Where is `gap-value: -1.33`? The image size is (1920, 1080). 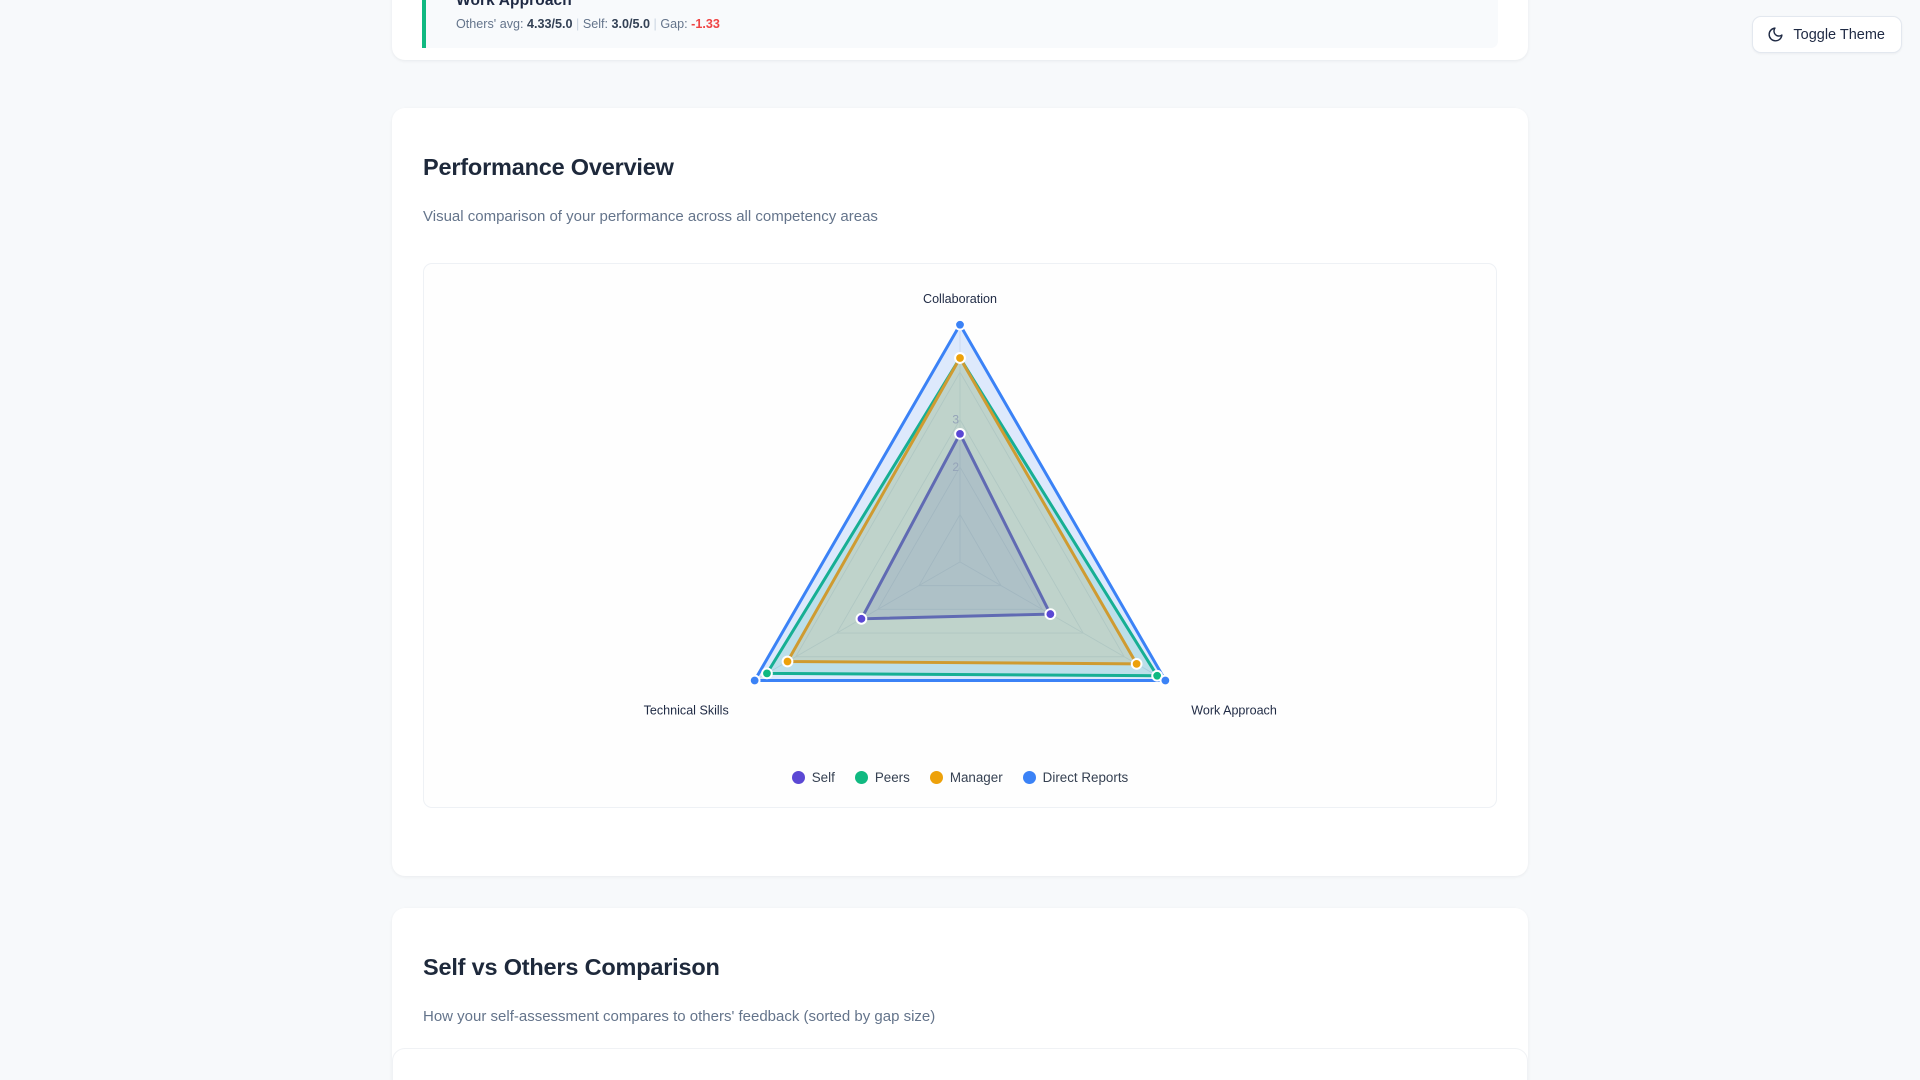 gap-value: -1.33 is located at coordinates (705, 24).